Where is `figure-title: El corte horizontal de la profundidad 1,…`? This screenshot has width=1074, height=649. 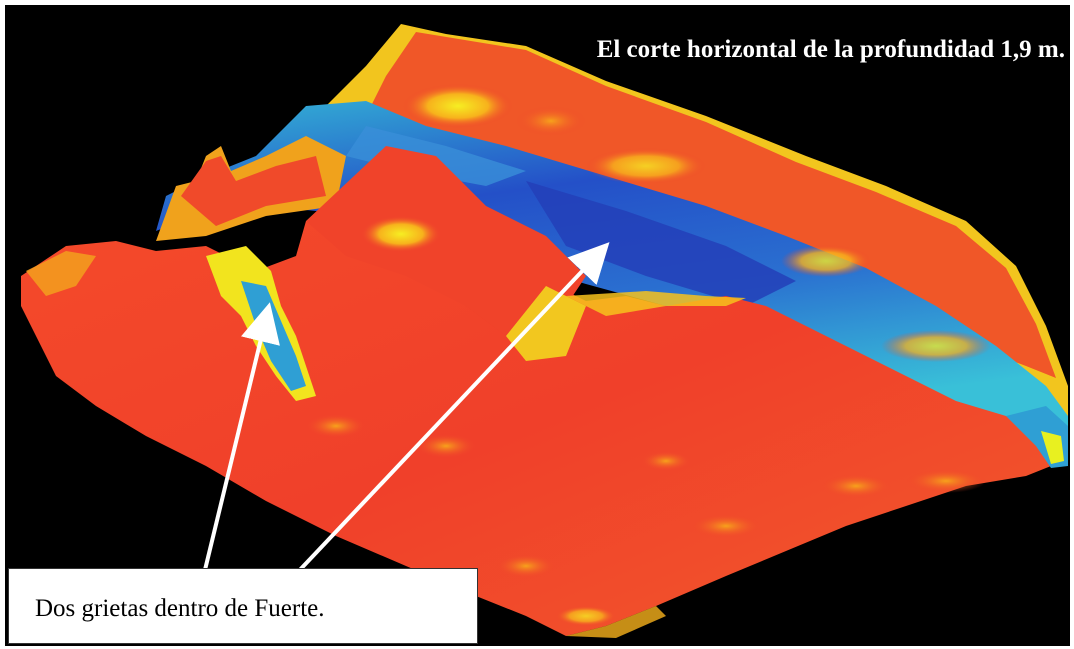 figure-title: El corte horizontal de la profundidad 1,… is located at coordinates (830, 49).